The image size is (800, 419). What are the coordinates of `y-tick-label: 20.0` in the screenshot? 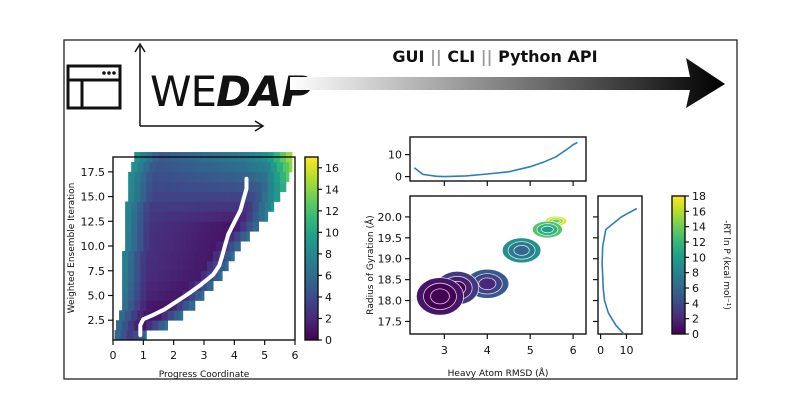 It's located at (390, 217).